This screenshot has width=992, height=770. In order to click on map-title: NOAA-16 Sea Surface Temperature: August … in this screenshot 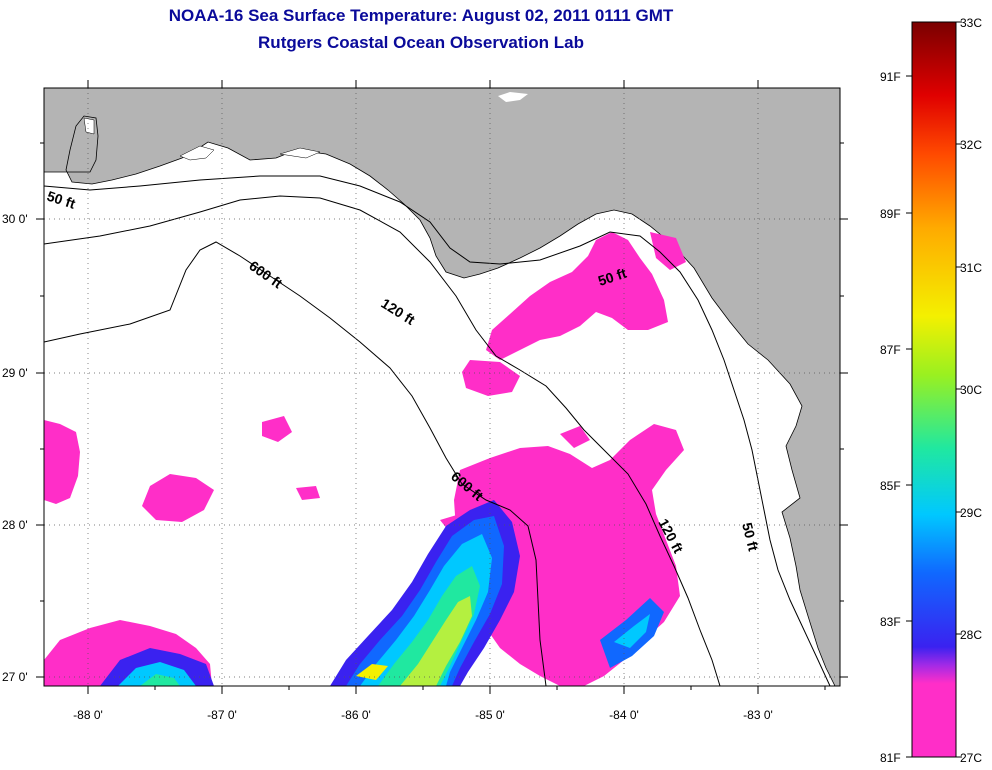, I will do `click(421, 15)`.